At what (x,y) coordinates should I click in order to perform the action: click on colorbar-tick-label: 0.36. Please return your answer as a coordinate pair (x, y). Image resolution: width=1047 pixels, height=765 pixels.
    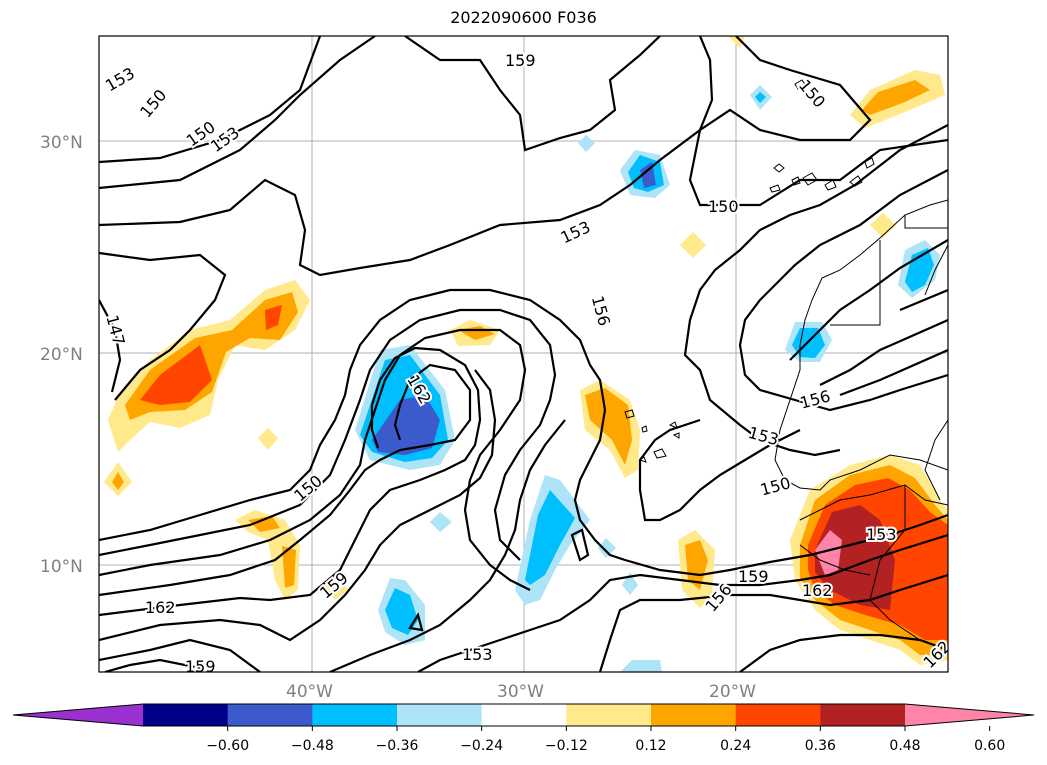
    Looking at the image, I should click on (820, 746).